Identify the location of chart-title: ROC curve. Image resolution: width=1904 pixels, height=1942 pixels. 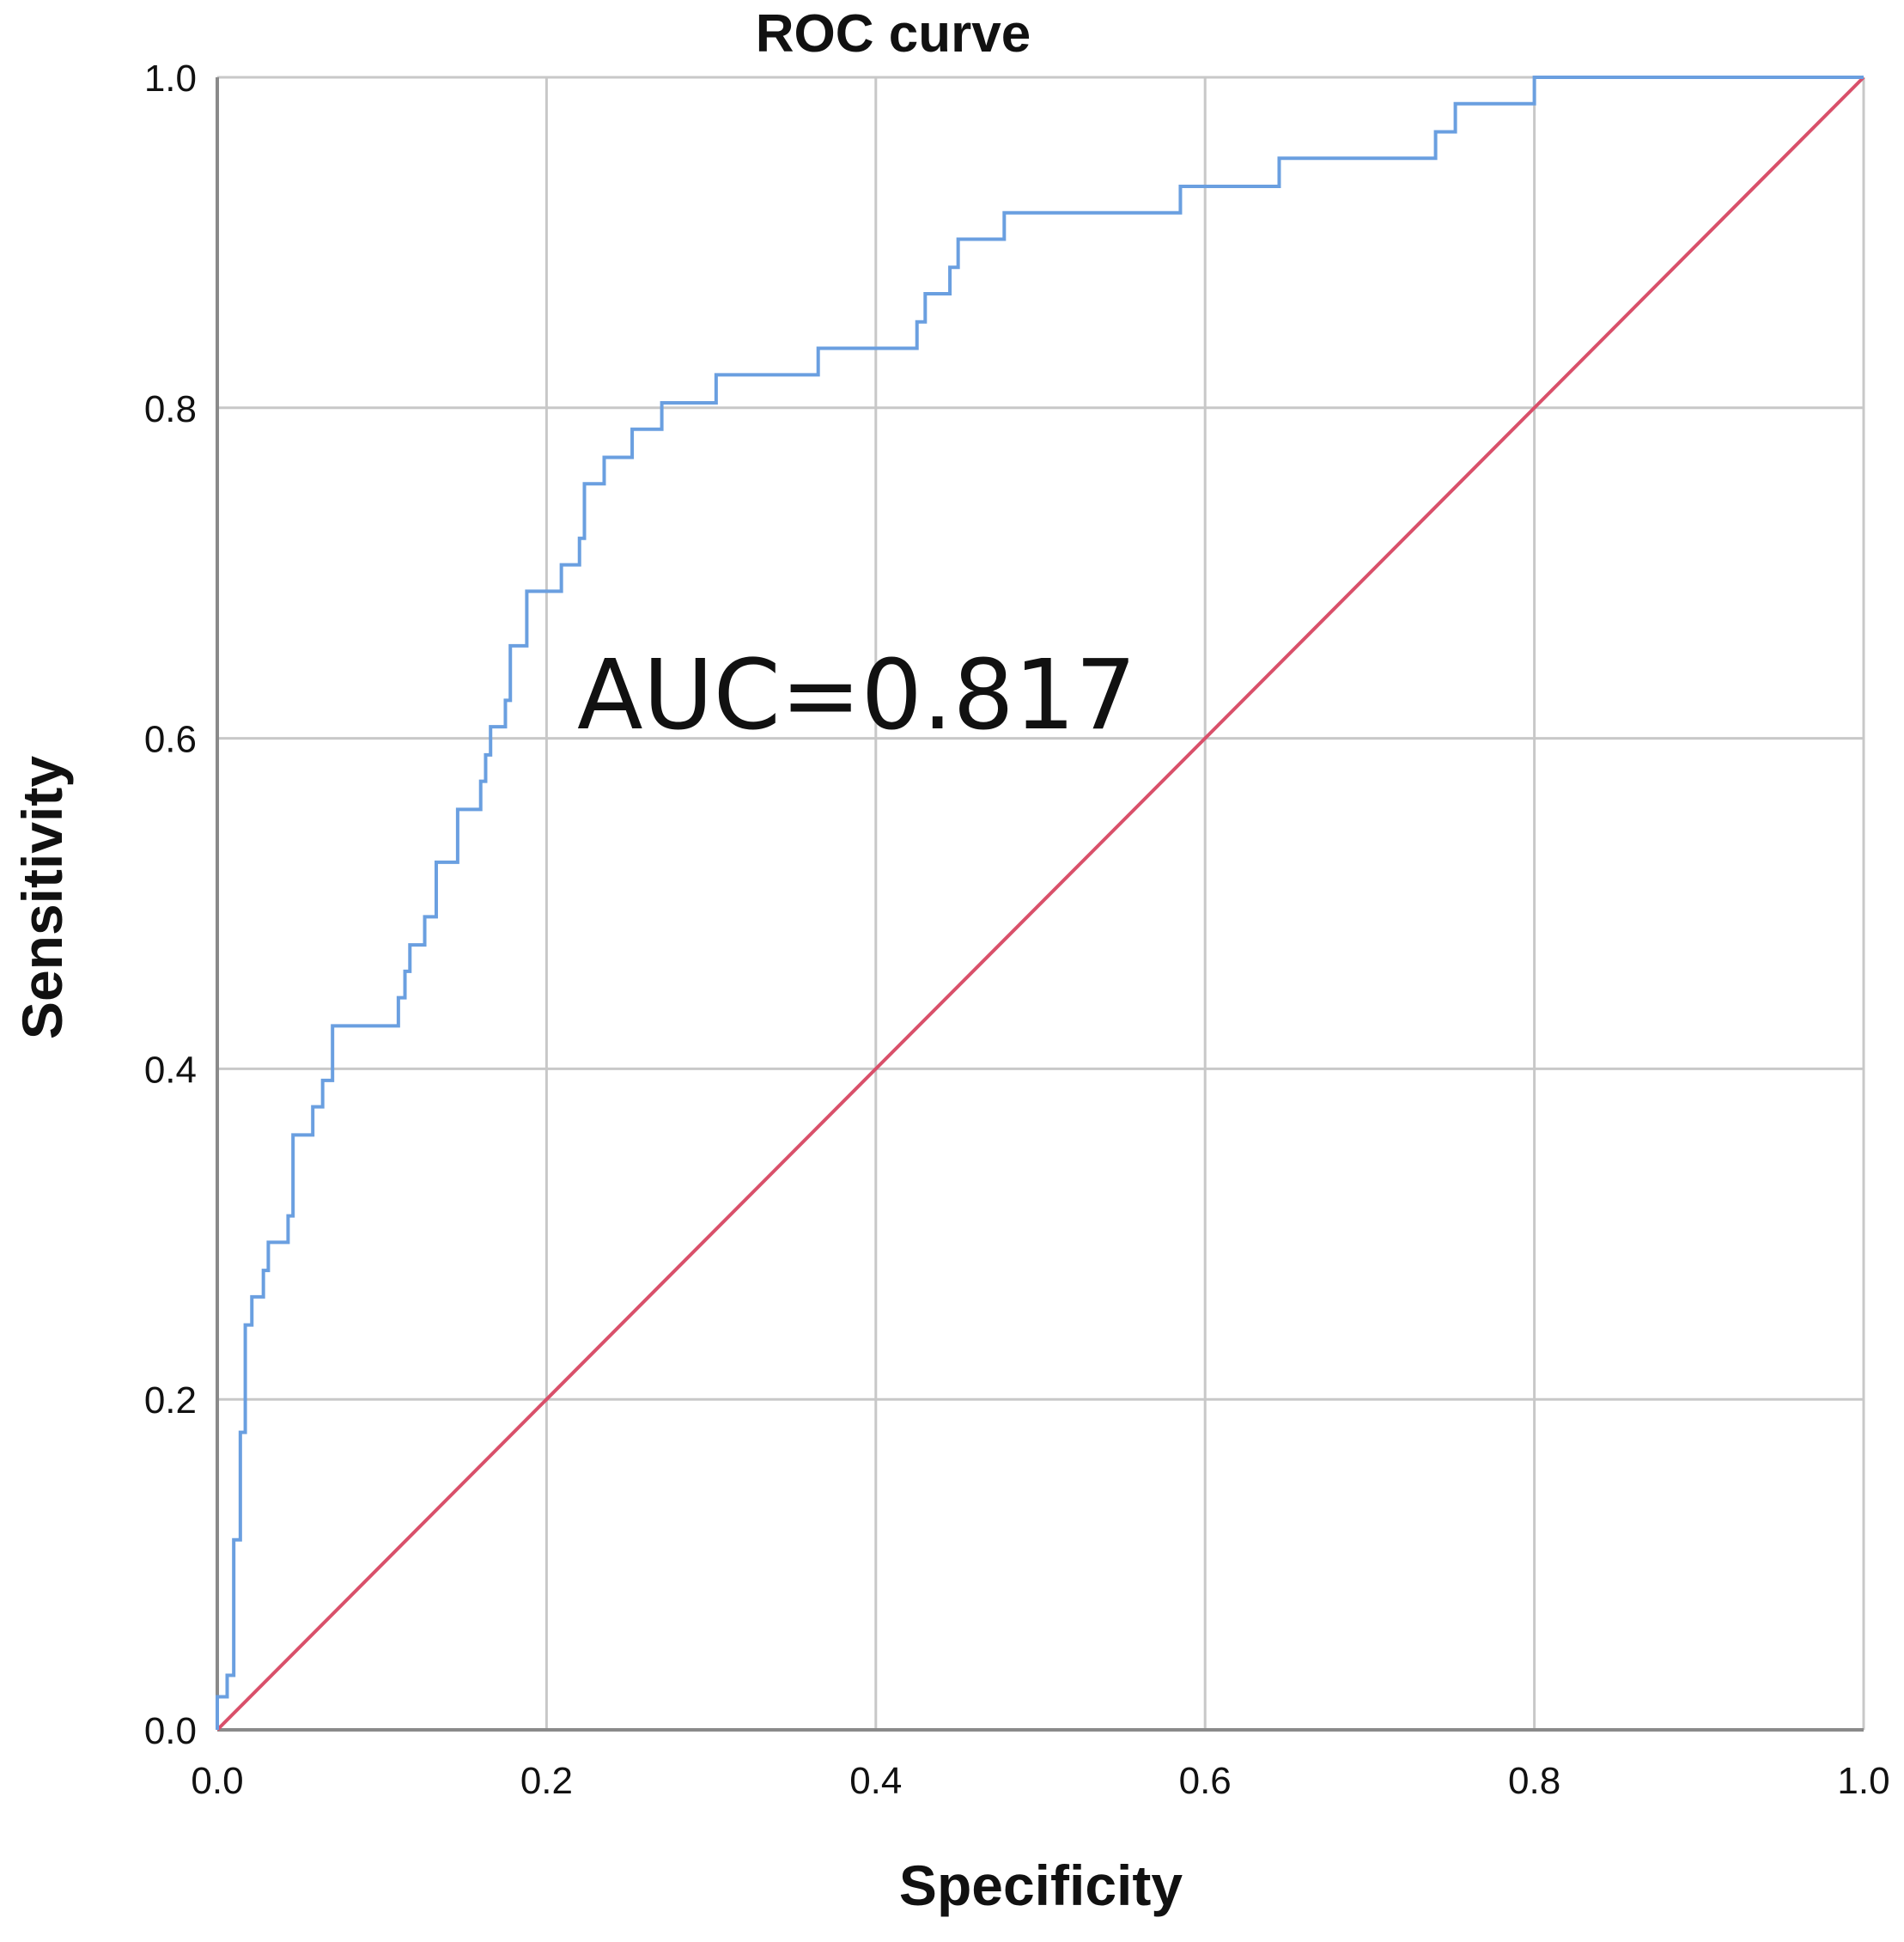
(893, 34).